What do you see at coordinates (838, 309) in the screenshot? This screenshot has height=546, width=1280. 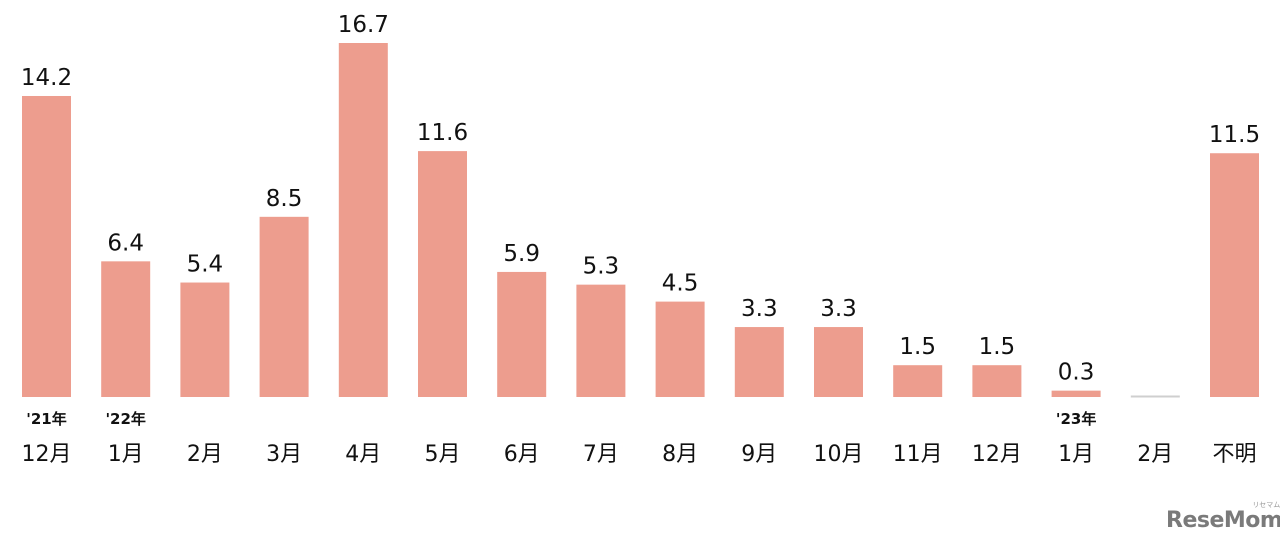 I see `value-label-10: 3.3` at bounding box center [838, 309].